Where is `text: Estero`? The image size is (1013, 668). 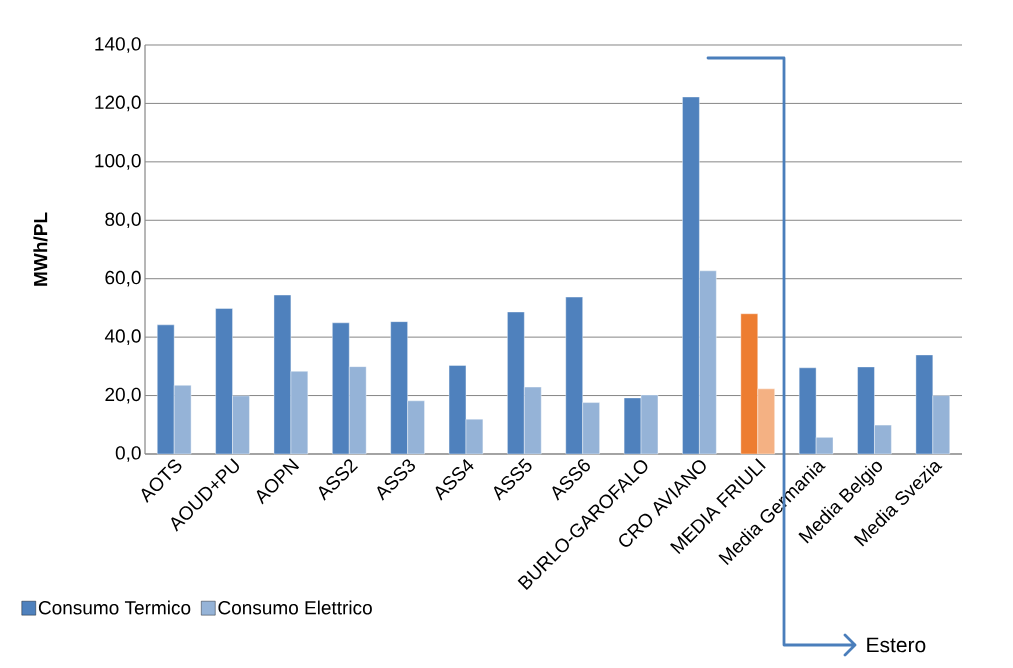 text: Estero is located at coordinates (896, 645).